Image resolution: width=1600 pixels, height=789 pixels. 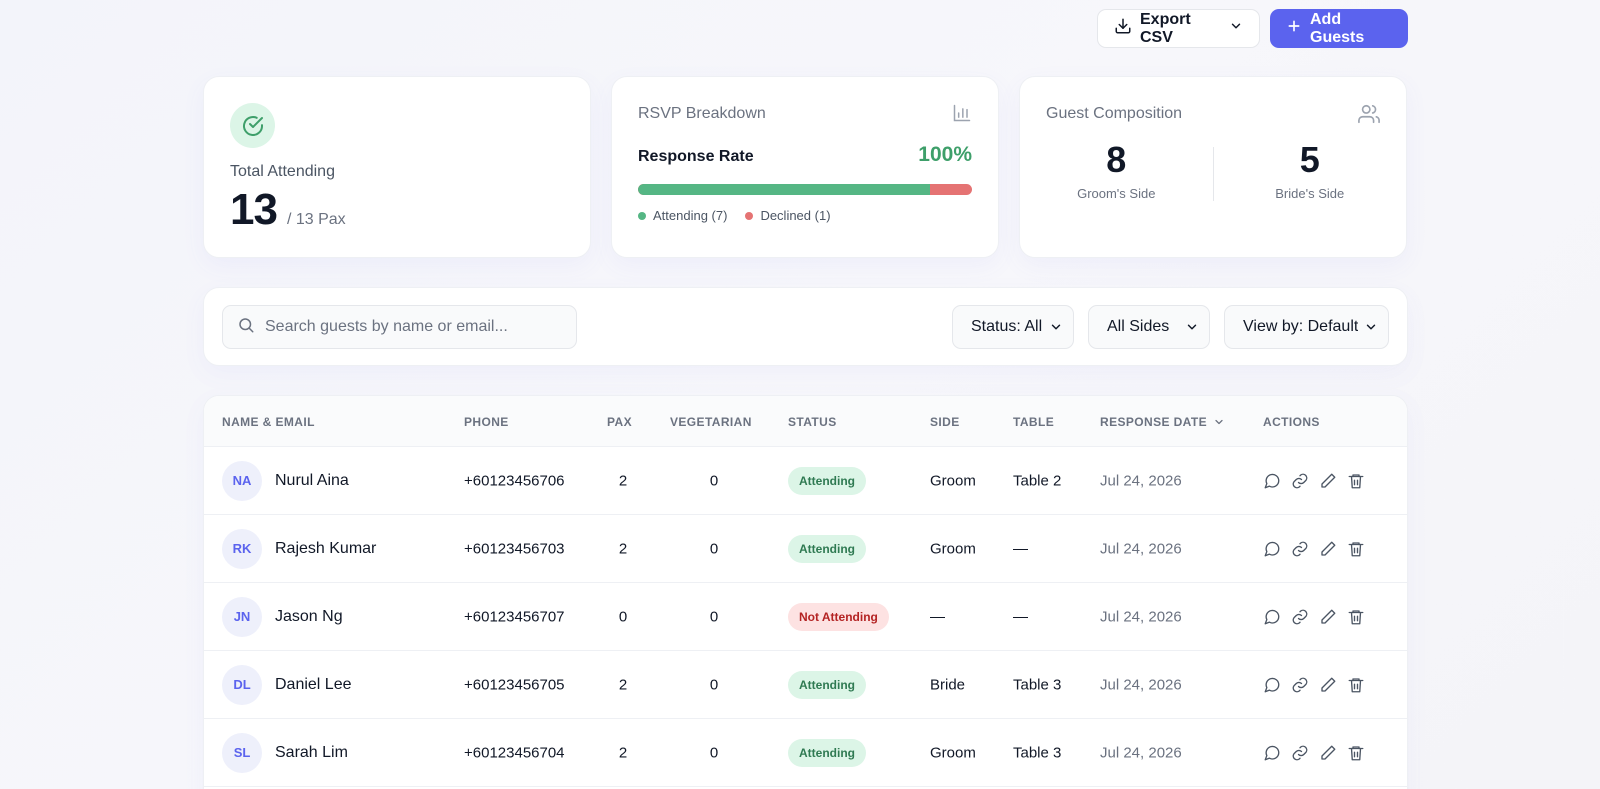 What do you see at coordinates (1116, 193) in the screenshot?
I see `groom-label: Groom's Side` at bounding box center [1116, 193].